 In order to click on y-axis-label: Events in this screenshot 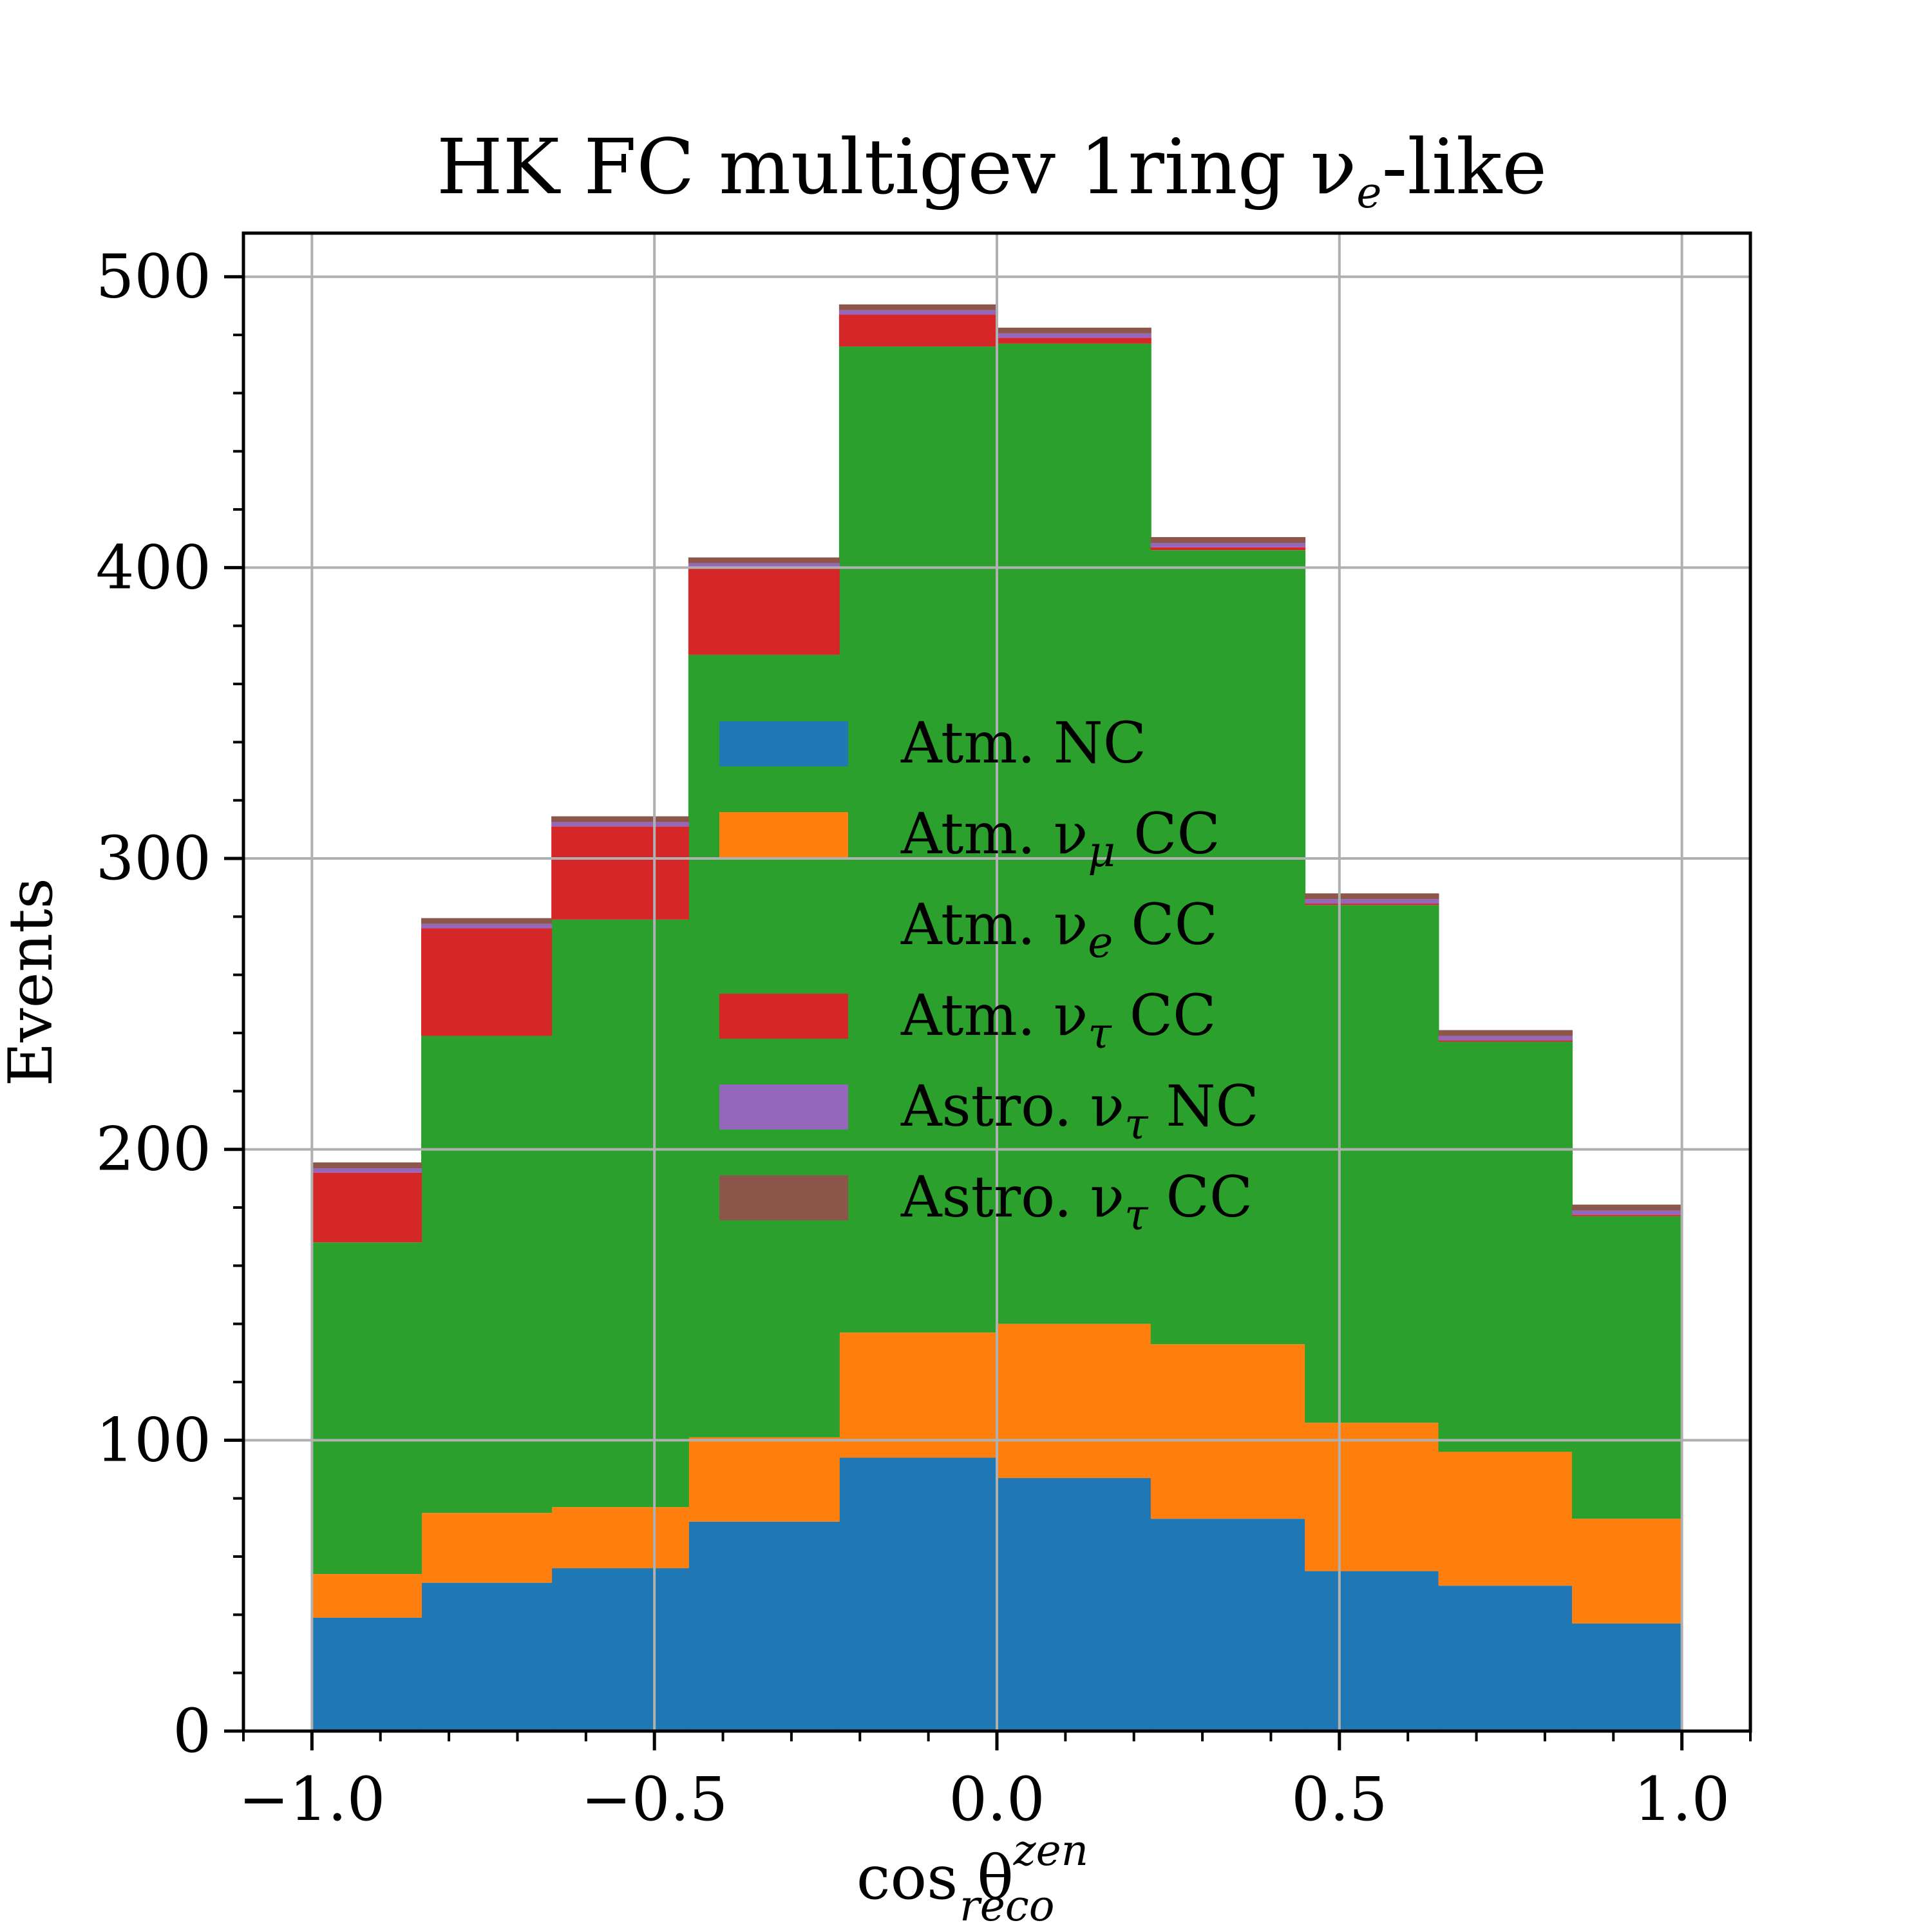, I will do `click(33, 982)`.